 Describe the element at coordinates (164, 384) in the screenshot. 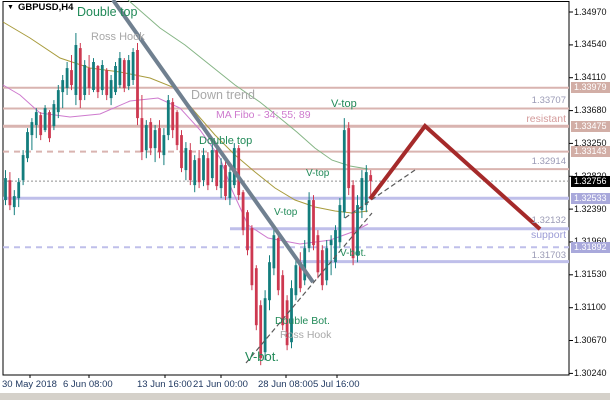

I see `date-label: 13 Jun 16:00` at that location.